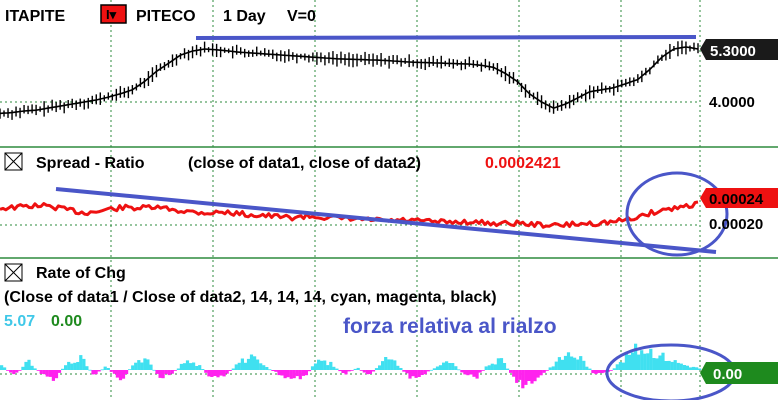  I want to click on price-trendline, so click(446, 37).